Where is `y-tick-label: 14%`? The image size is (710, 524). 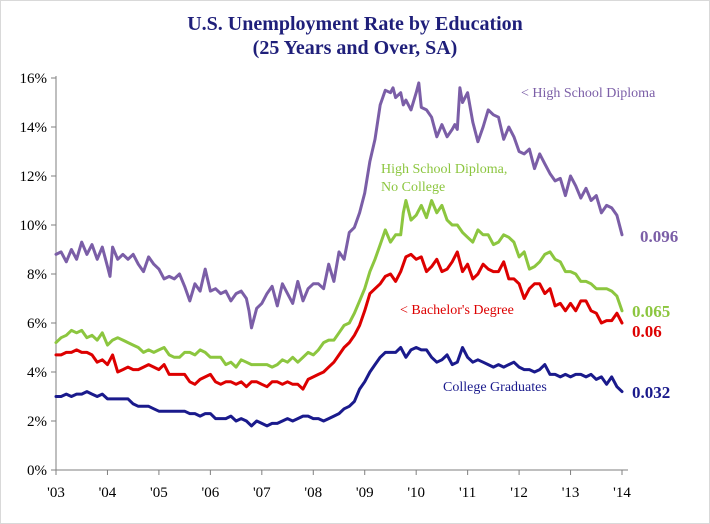
y-tick-label: 14% is located at coordinates (34, 128).